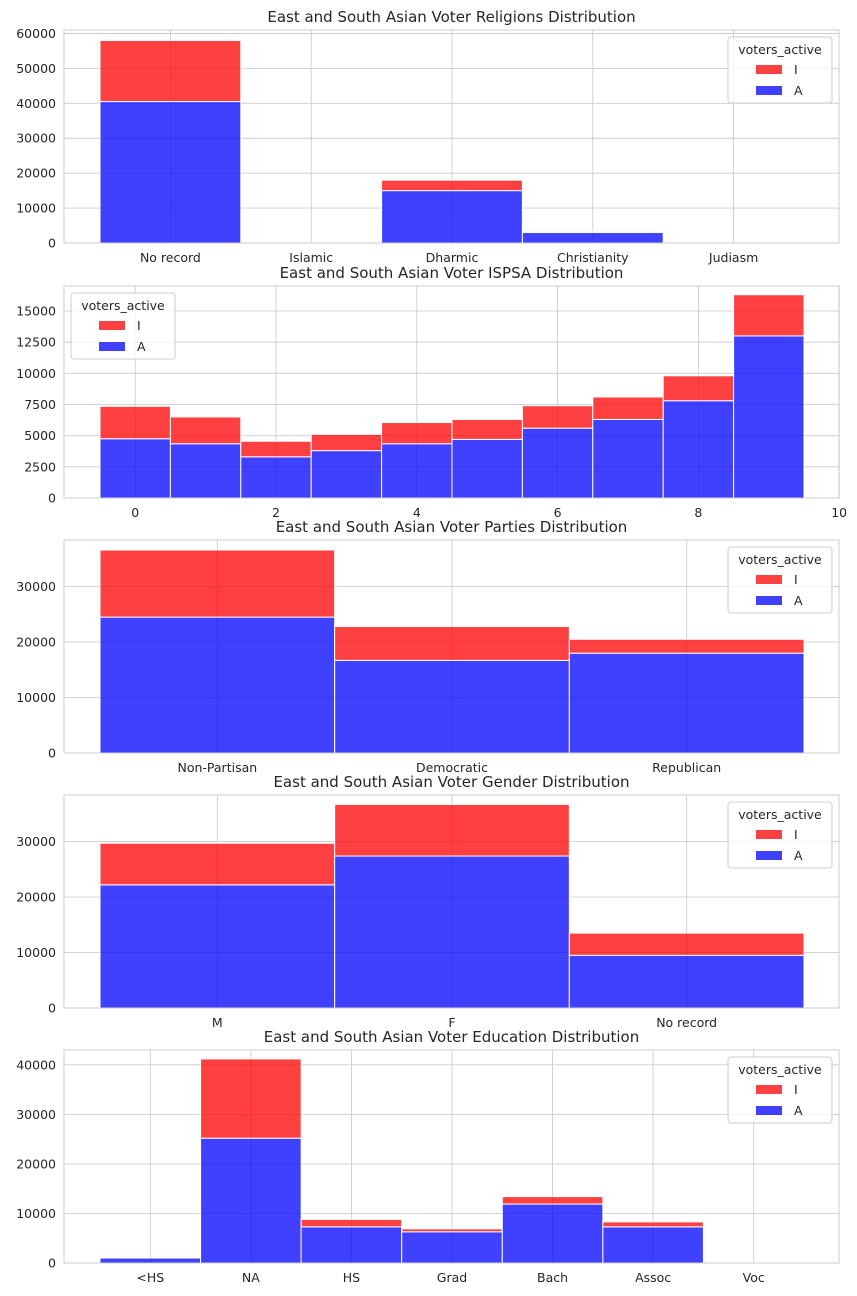  I want to click on x-tick-label: F, so click(451, 1022).